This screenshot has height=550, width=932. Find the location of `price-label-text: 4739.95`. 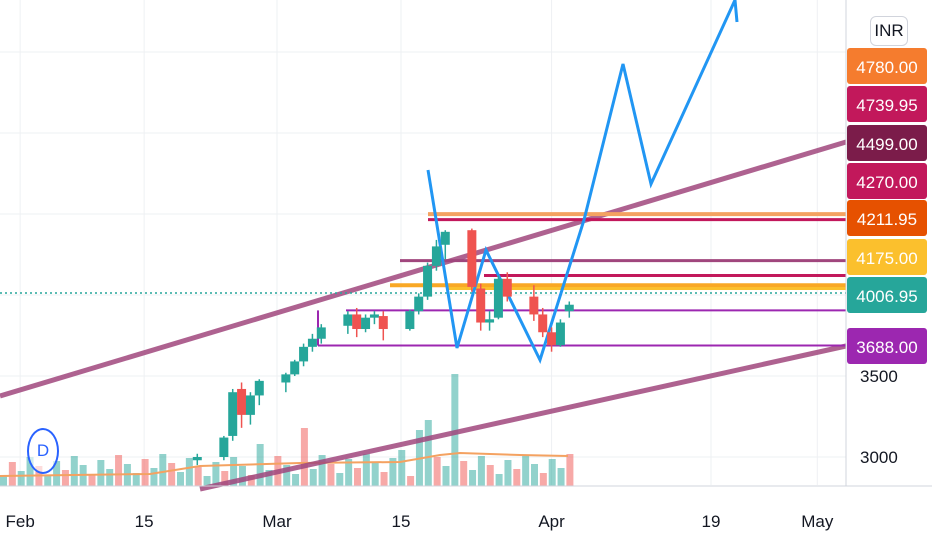

price-label-text: 4739.95 is located at coordinates (886, 105).